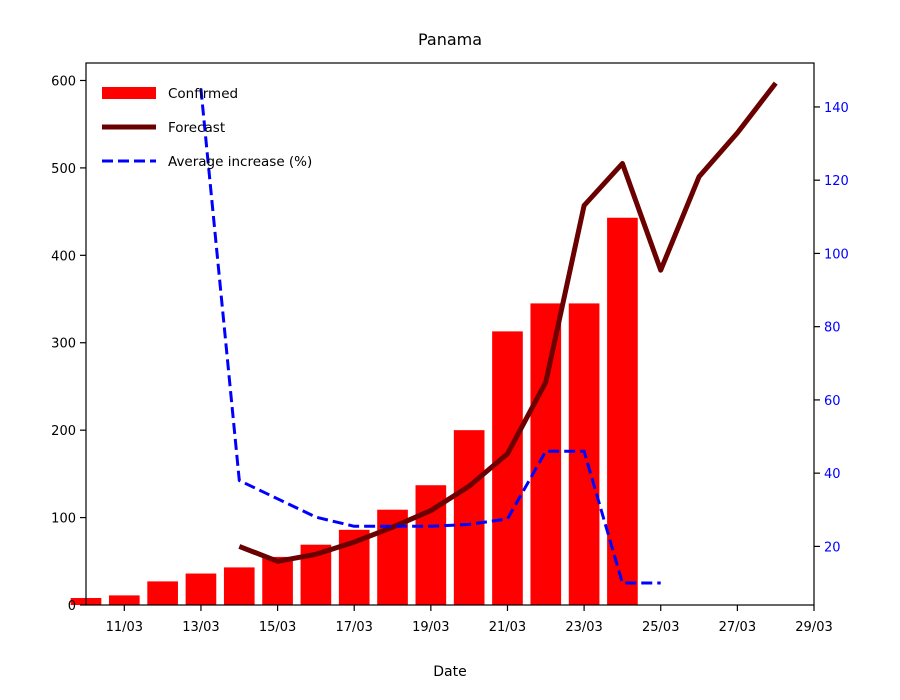  I want to click on y-tick-label: 300, so click(63, 344).